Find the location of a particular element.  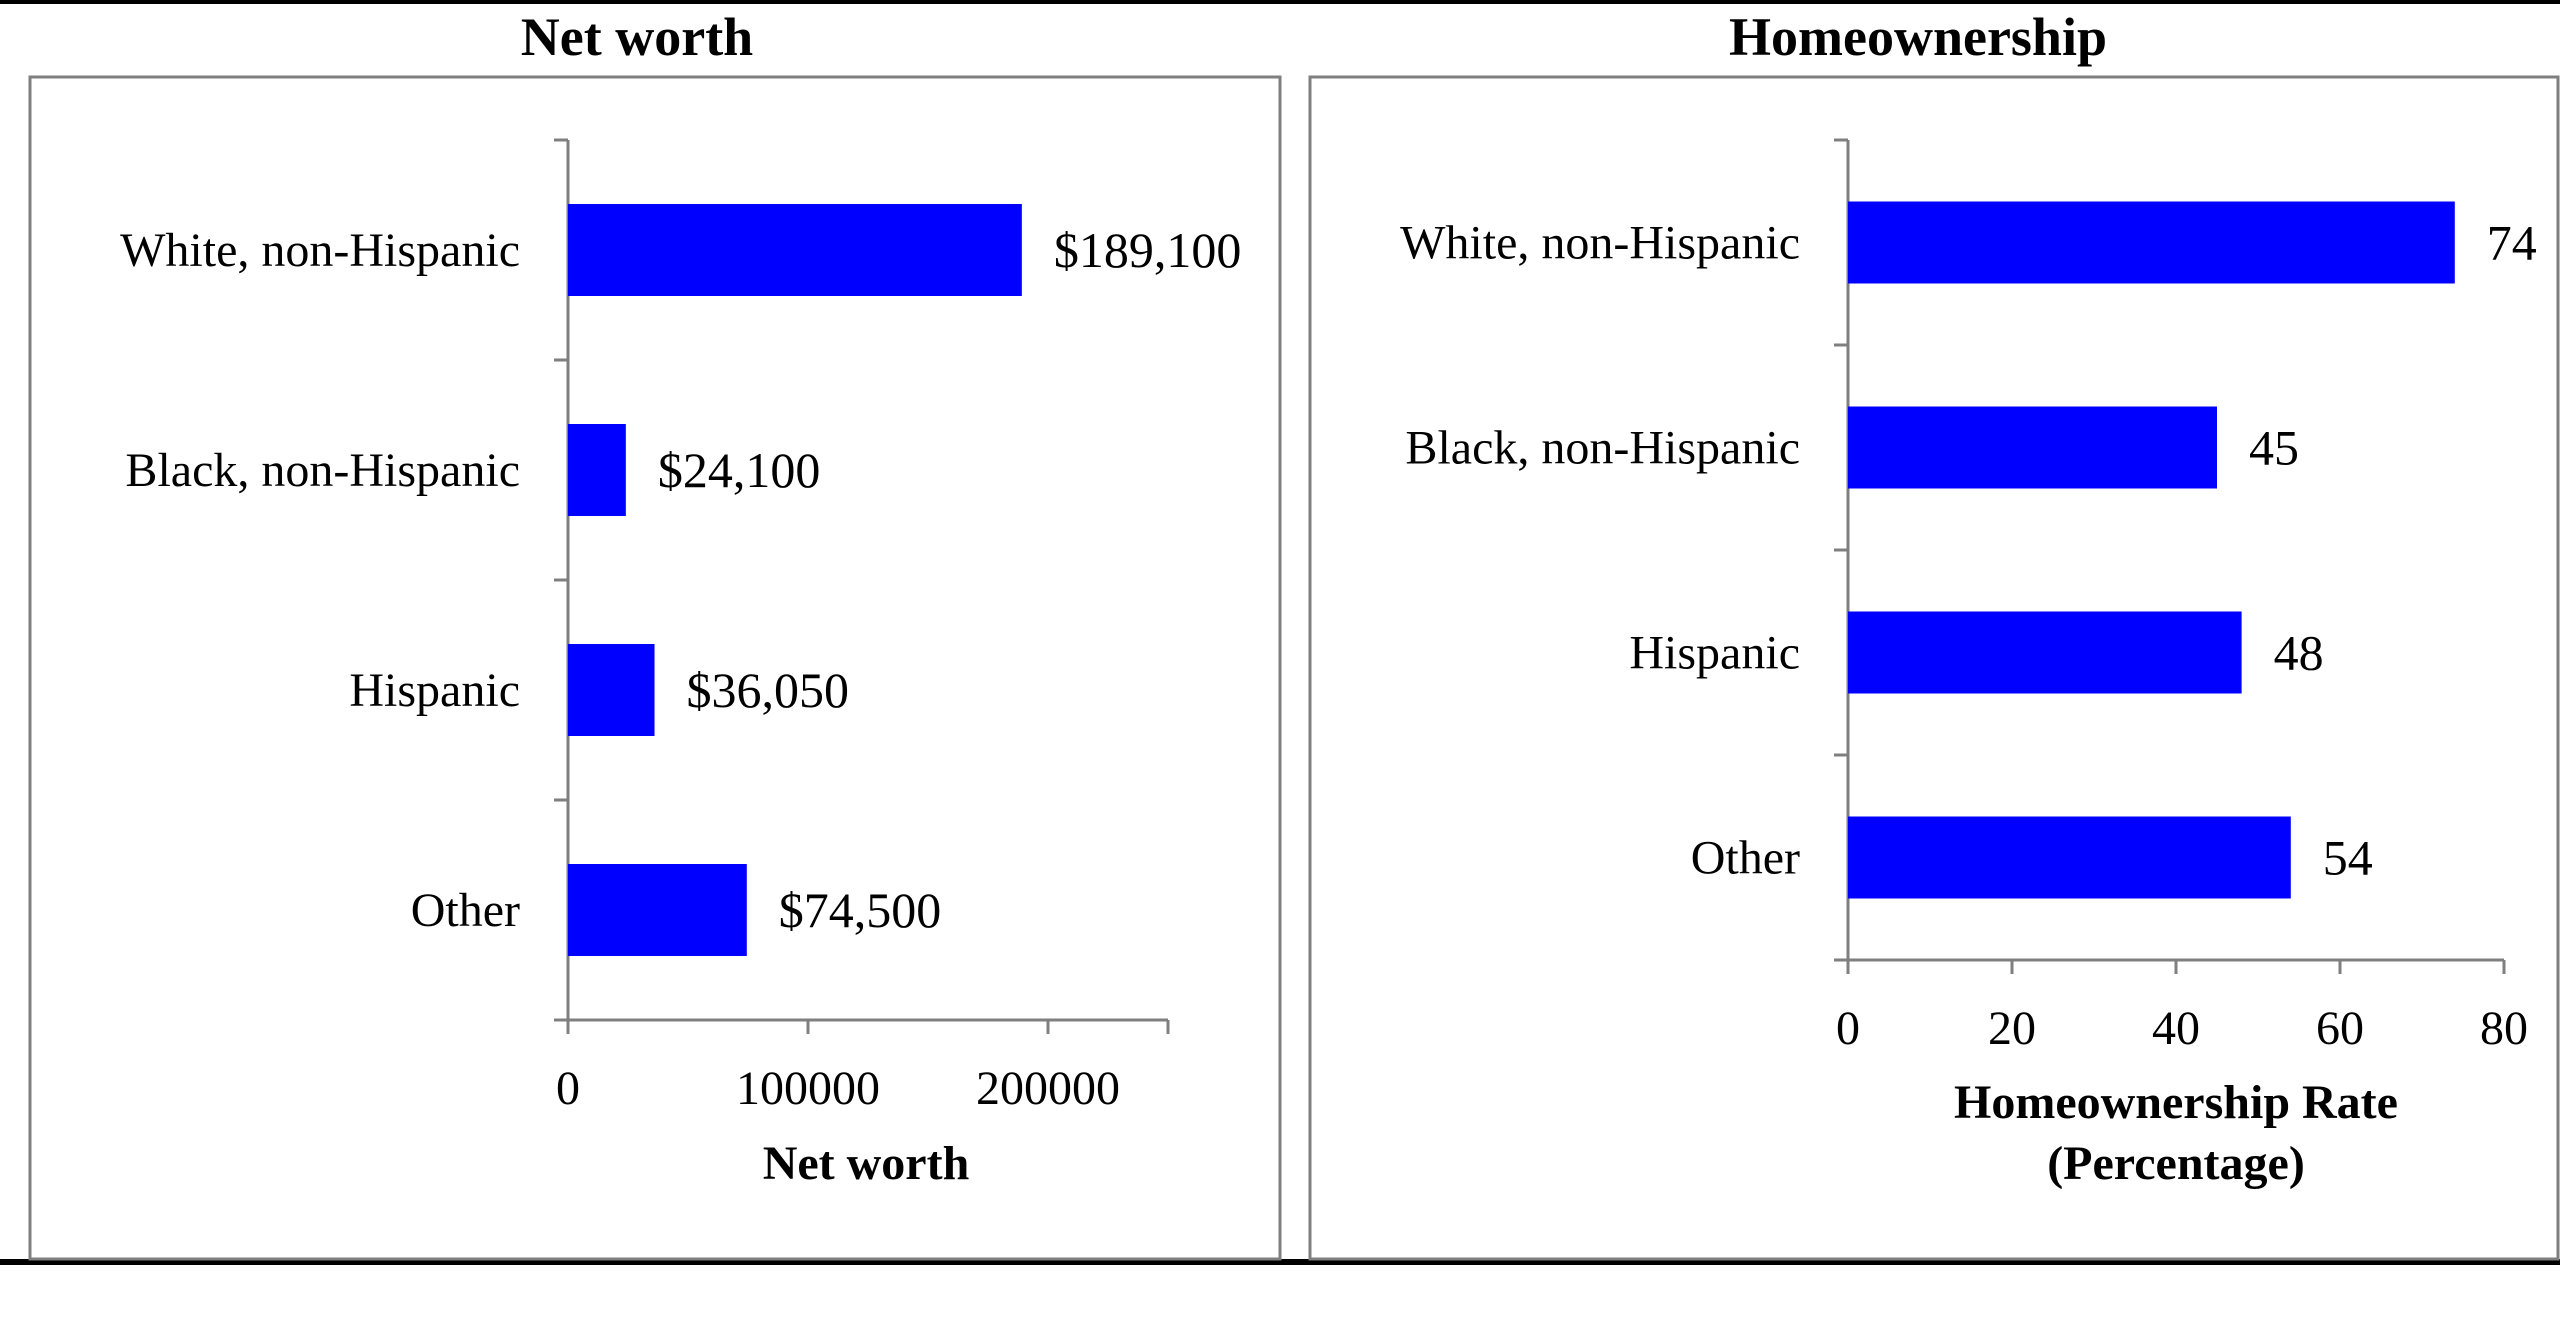

net-worth-title: Net worth is located at coordinates (637, 37).